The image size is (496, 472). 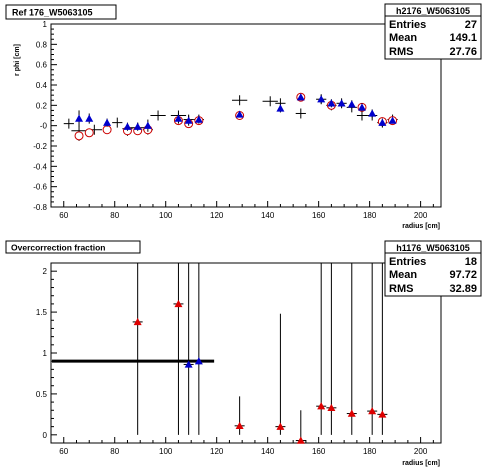 What do you see at coordinates (42, 312) in the screenshot?
I see `bottom-y-tick-label: 1.5` at bounding box center [42, 312].